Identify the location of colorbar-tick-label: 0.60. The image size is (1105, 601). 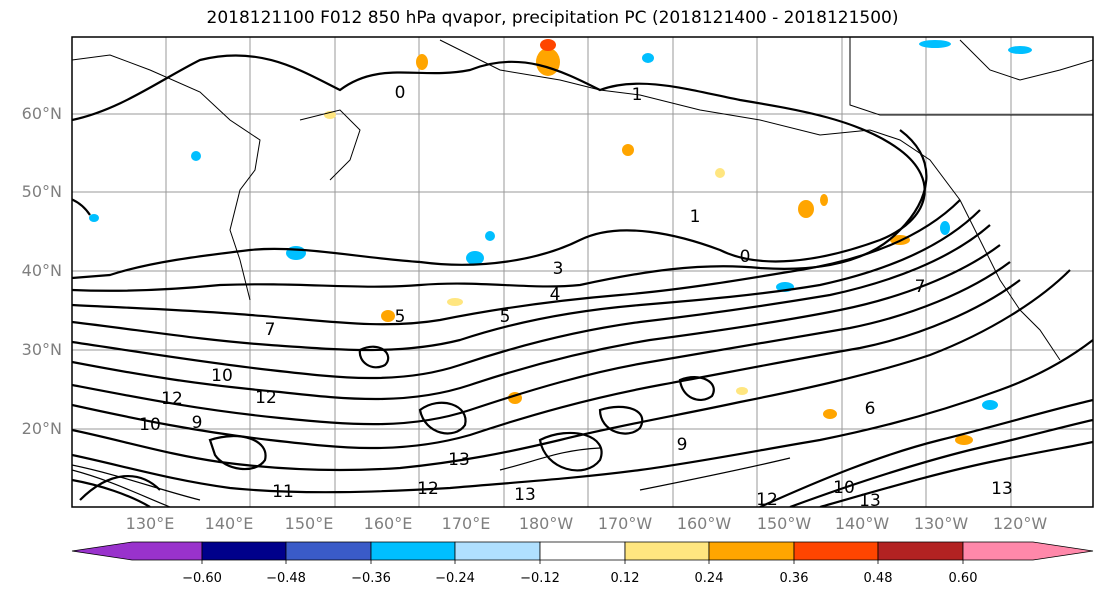
(963, 578).